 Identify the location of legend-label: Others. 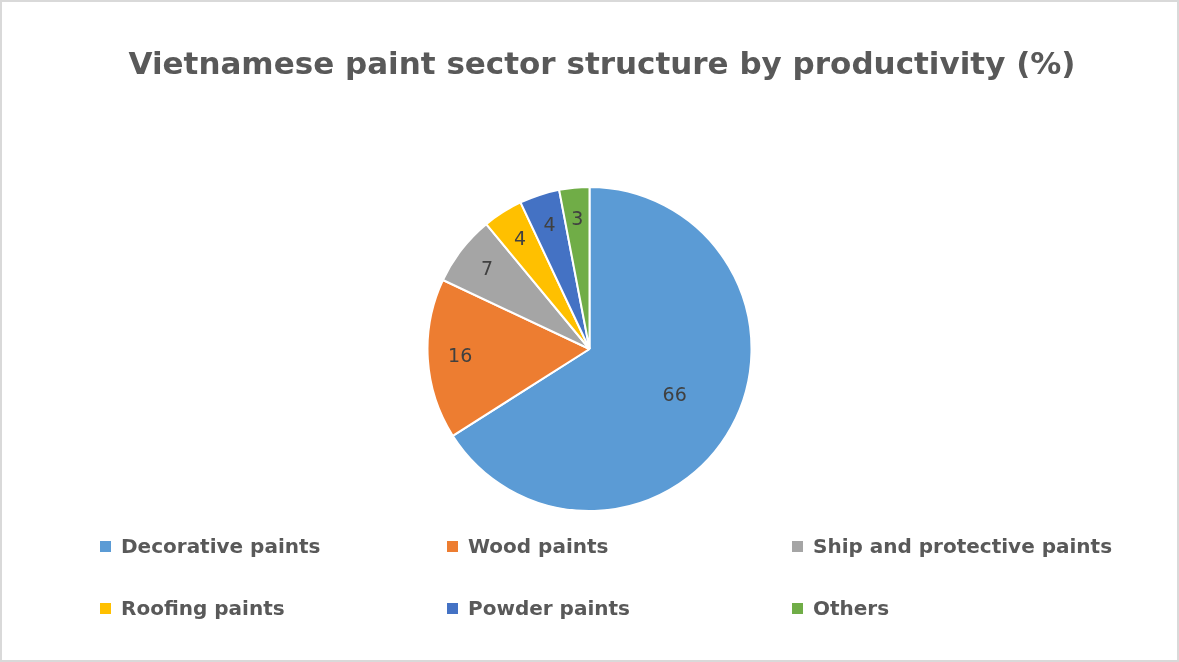
(851, 608).